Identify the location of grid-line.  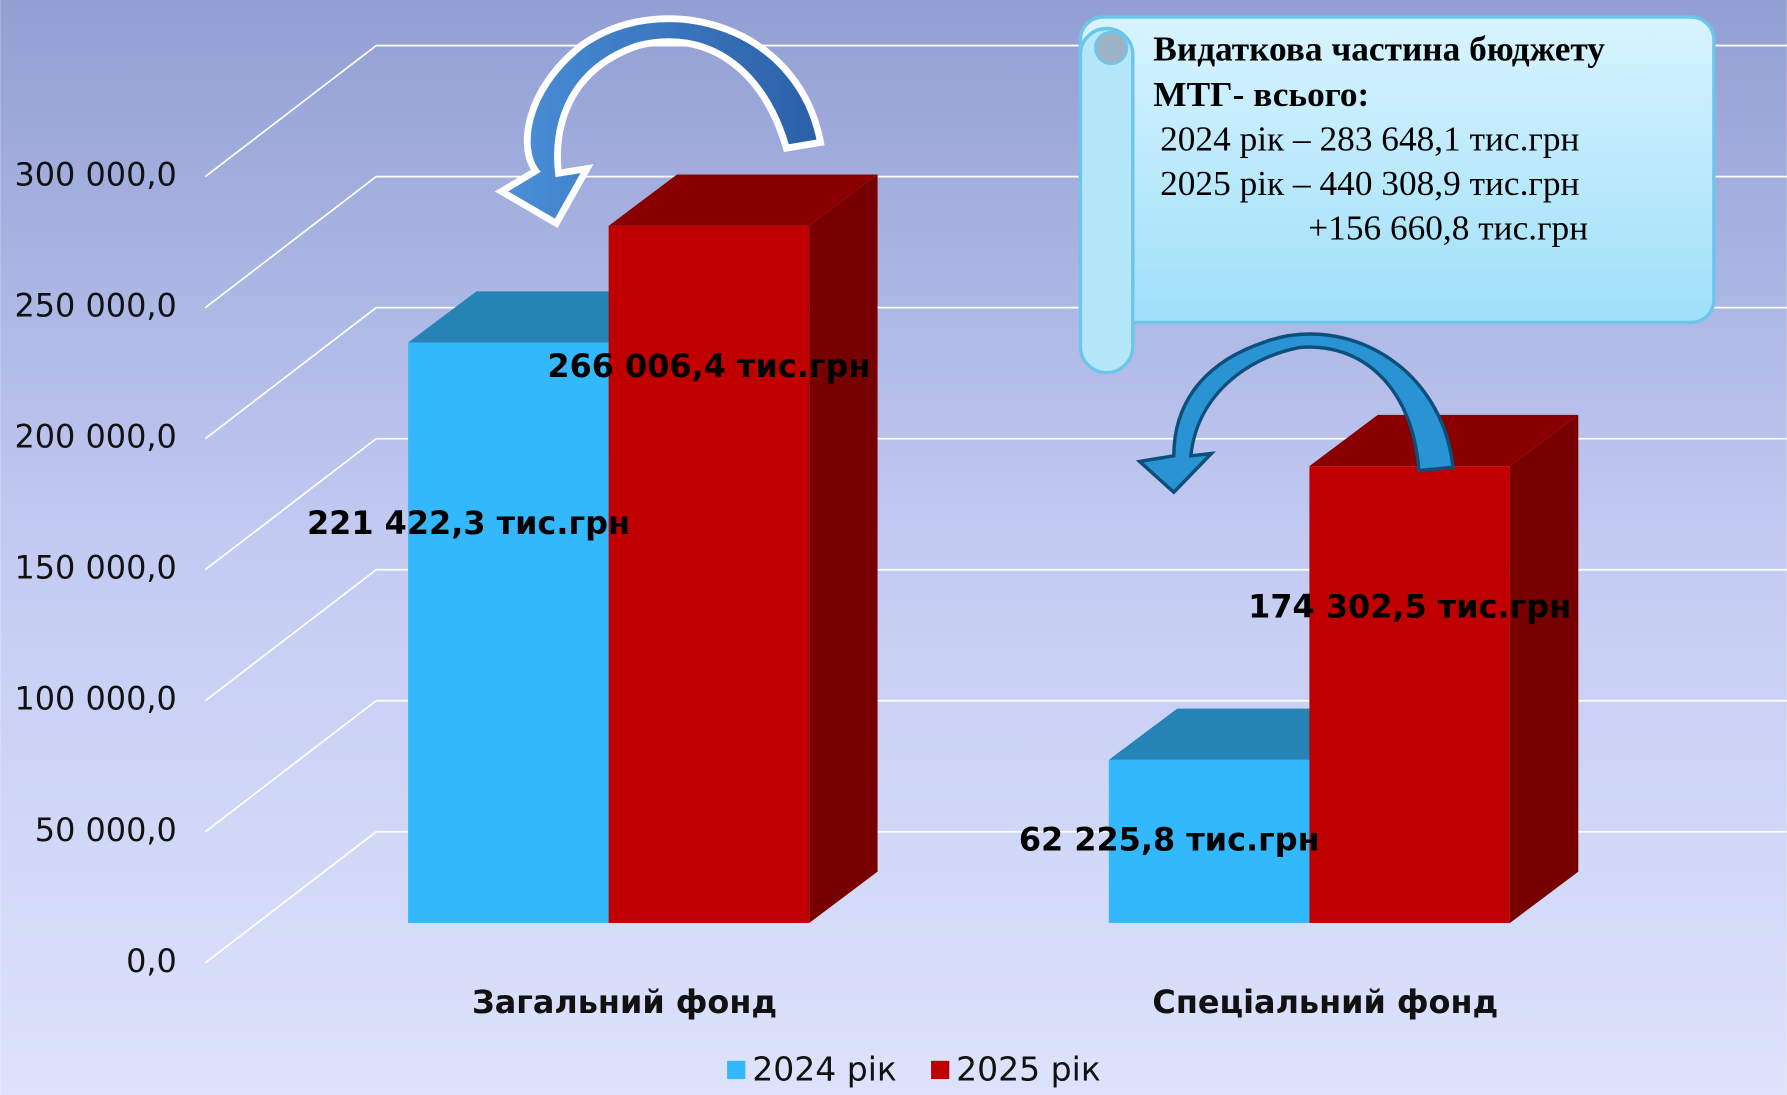
(995, 504).